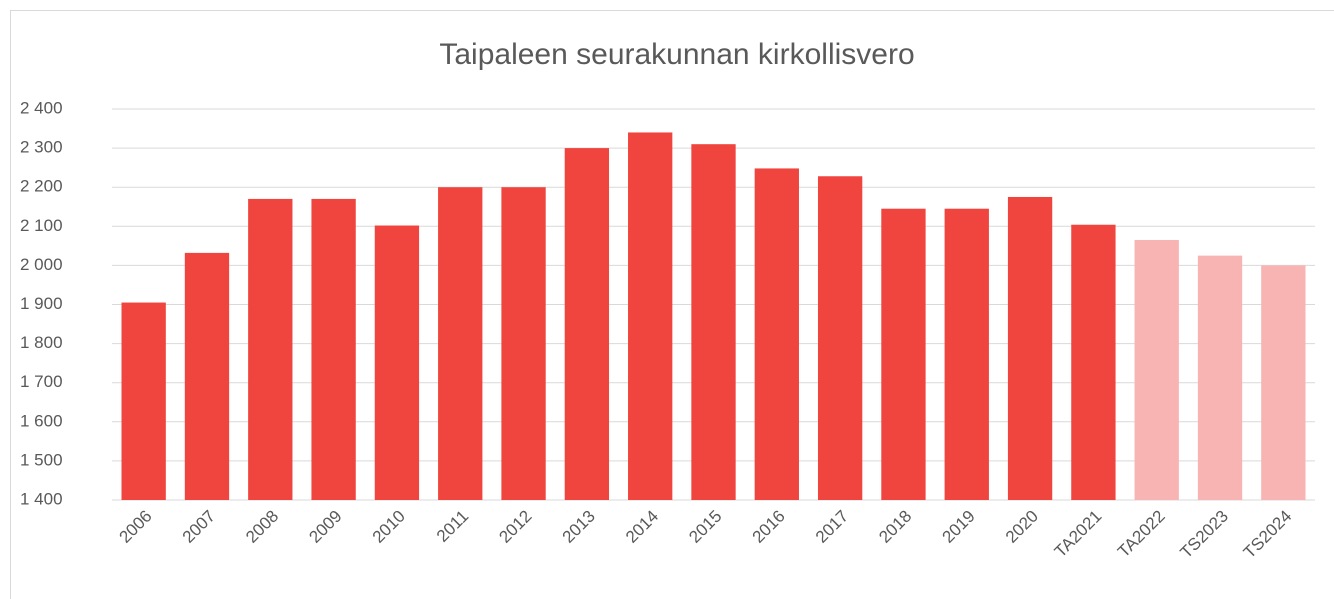 The height and width of the screenshot is (599, 1334). I want to click on x-tick-label: 2020, so click(1022, 527).